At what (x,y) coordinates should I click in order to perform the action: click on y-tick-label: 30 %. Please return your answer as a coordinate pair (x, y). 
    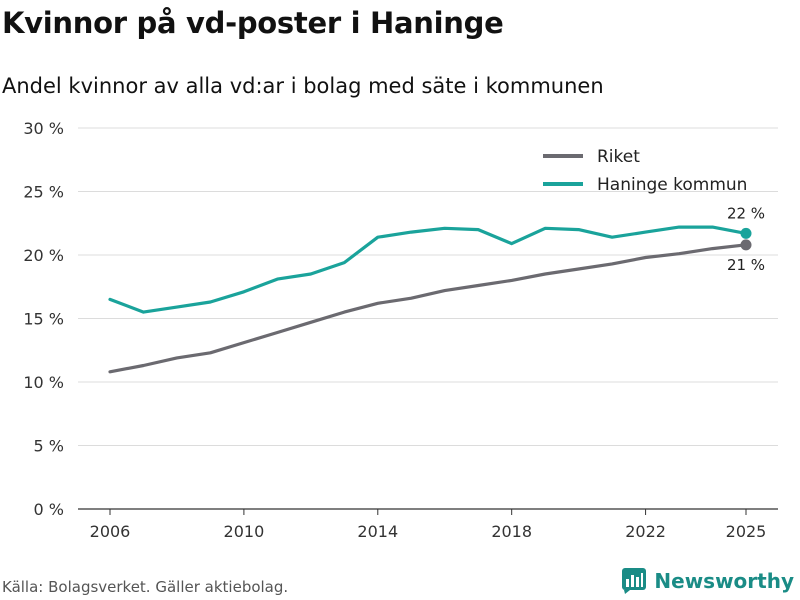
    Looking at the image, I should click on (43, 128).